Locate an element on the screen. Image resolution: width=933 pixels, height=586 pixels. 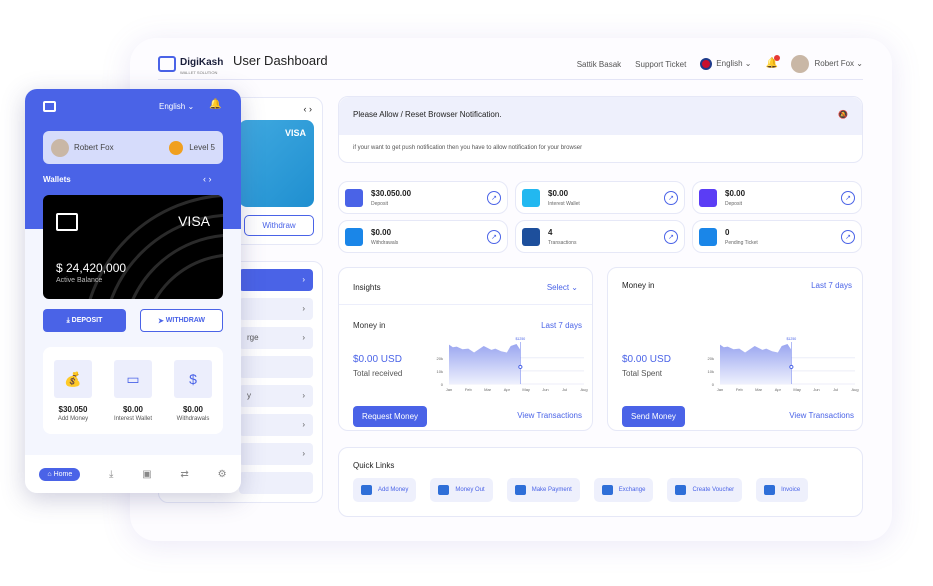
stat-card: 0 Pending Ticket ↗ is located at coordinates (777, 236).